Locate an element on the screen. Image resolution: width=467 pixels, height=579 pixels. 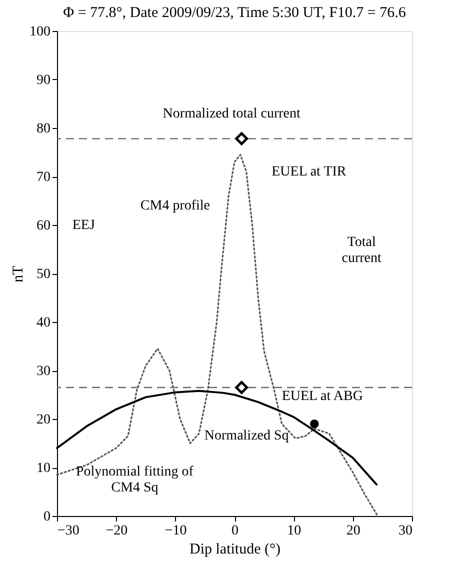
x-tick-label: 30 is located at coordinates (405, 531).